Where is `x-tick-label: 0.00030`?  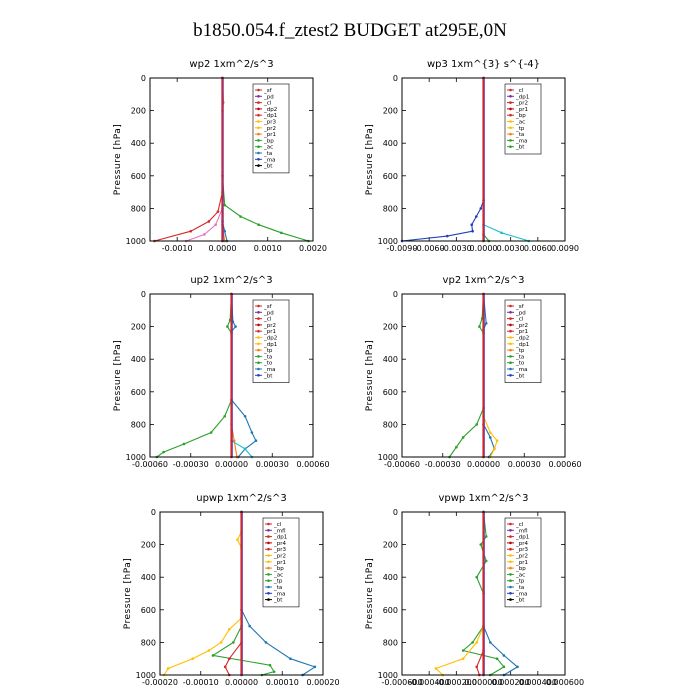 x-tick-label: 0.00030 is located at coordinates (524, 464).